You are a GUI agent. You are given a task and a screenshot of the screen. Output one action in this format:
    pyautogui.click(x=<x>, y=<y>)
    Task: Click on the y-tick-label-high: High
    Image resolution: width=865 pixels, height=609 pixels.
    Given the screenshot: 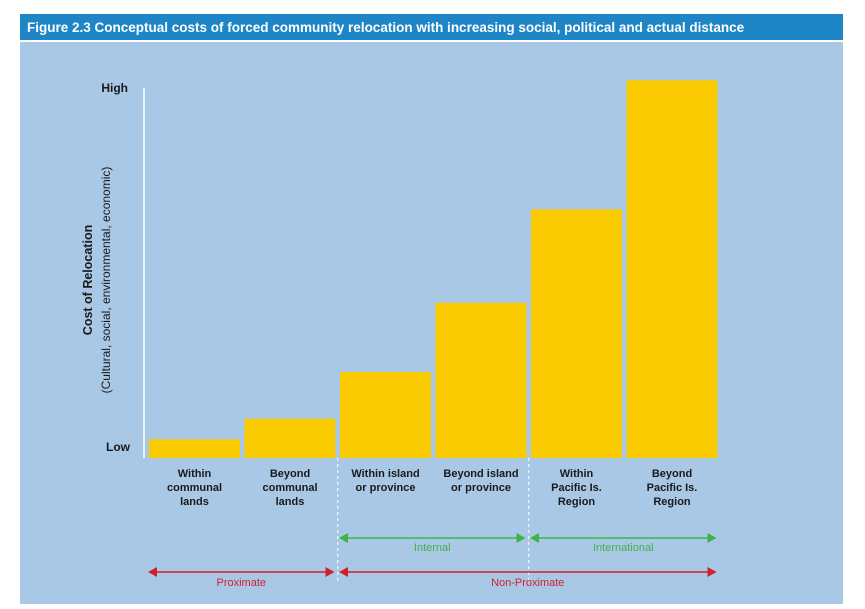 What is the action you would take?
    pyautogui.click(x=114, y=88)
    